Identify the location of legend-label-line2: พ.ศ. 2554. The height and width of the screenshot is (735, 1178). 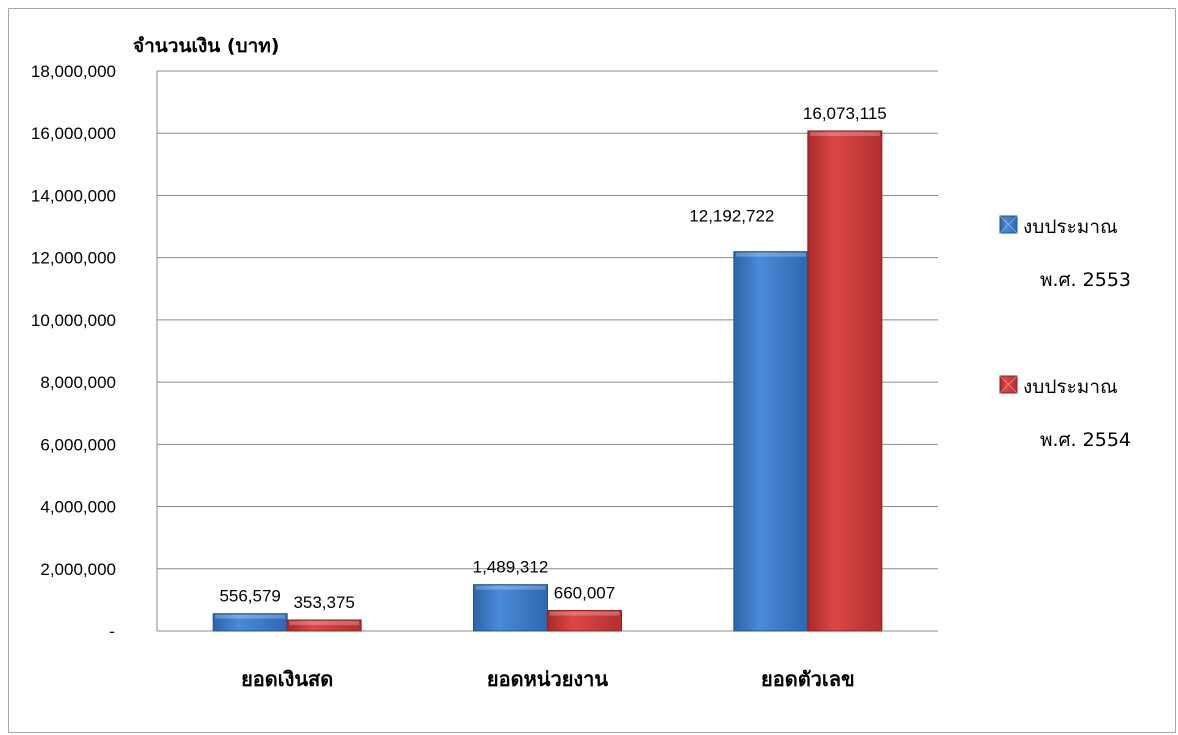
(1085, 440).